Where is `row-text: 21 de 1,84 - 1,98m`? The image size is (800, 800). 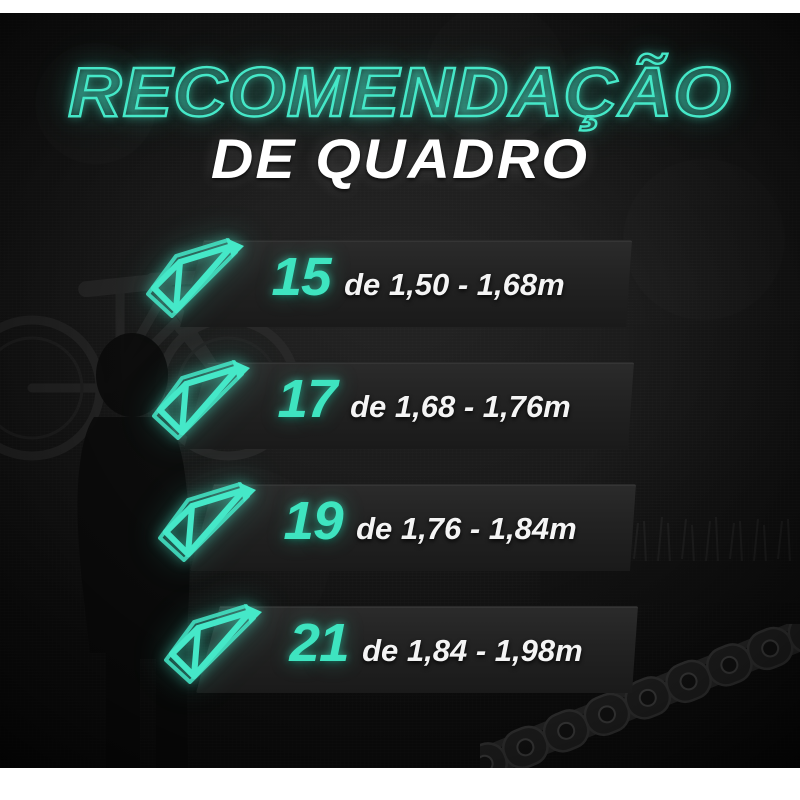 row-text: 21 de 1,84 - 1,98m is located at coordinates (436, 643).